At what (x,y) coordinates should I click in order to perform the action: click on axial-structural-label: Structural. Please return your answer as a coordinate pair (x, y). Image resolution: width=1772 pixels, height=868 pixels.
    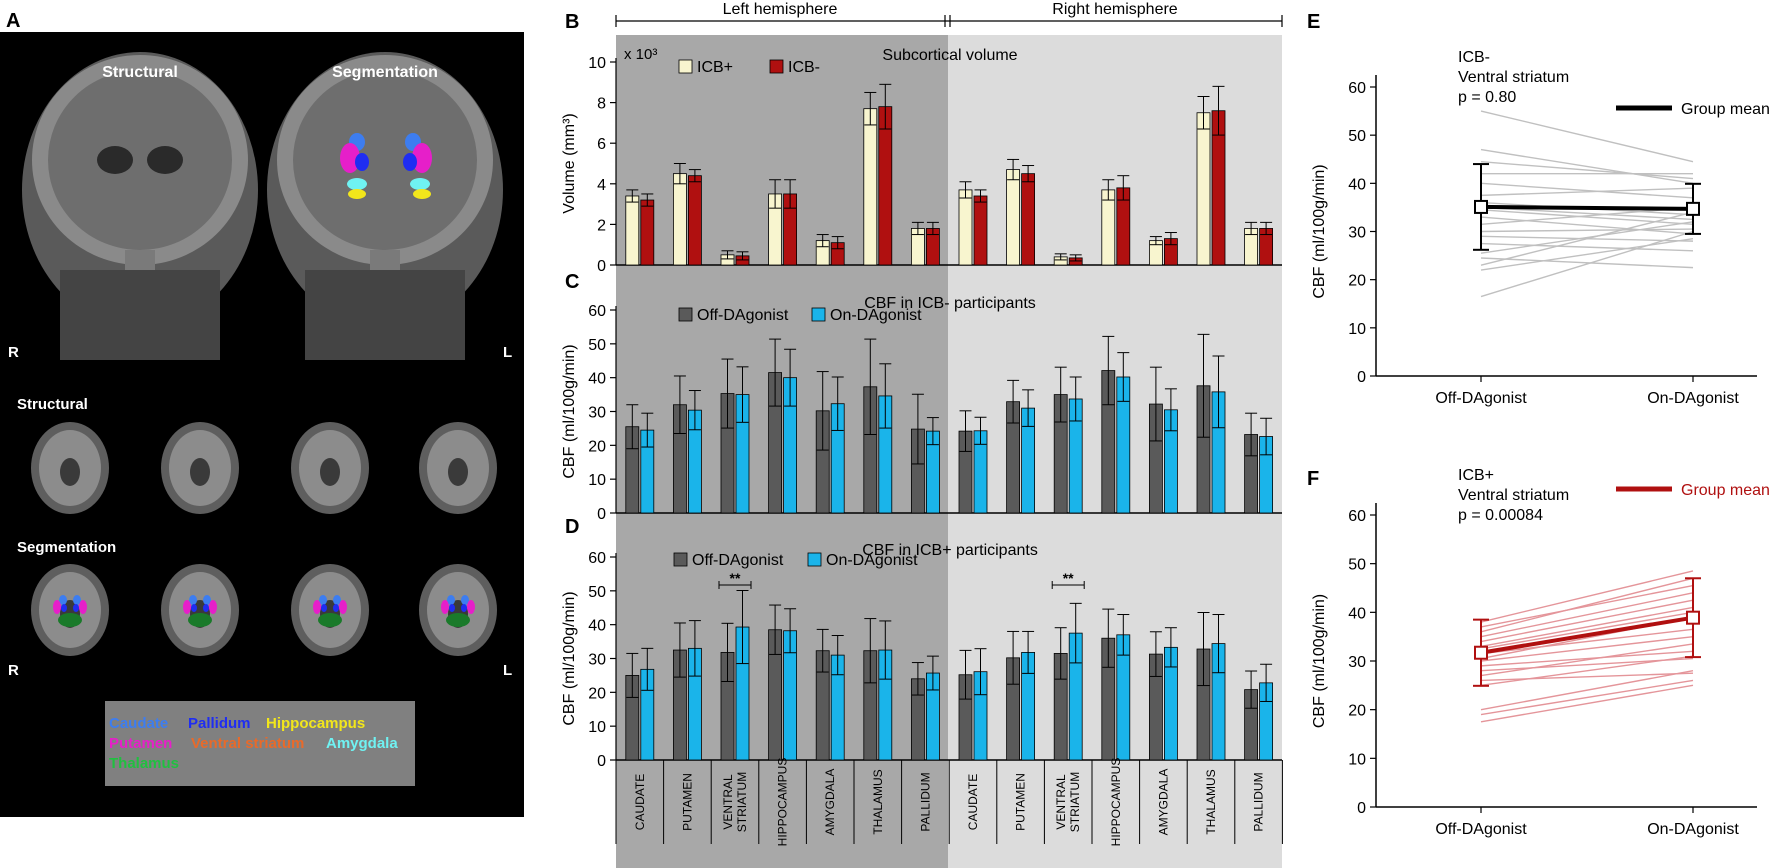
    Looking at the image, I should click on (52, 404).